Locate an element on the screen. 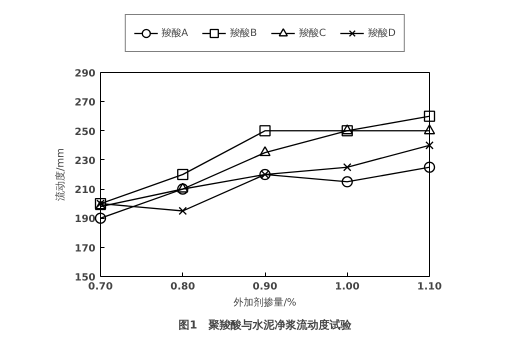 This screenshot has height=342, width=529. text: 图1 聚羧酸与水泥净浆流动度试验 is located at coordinates (265, 325).